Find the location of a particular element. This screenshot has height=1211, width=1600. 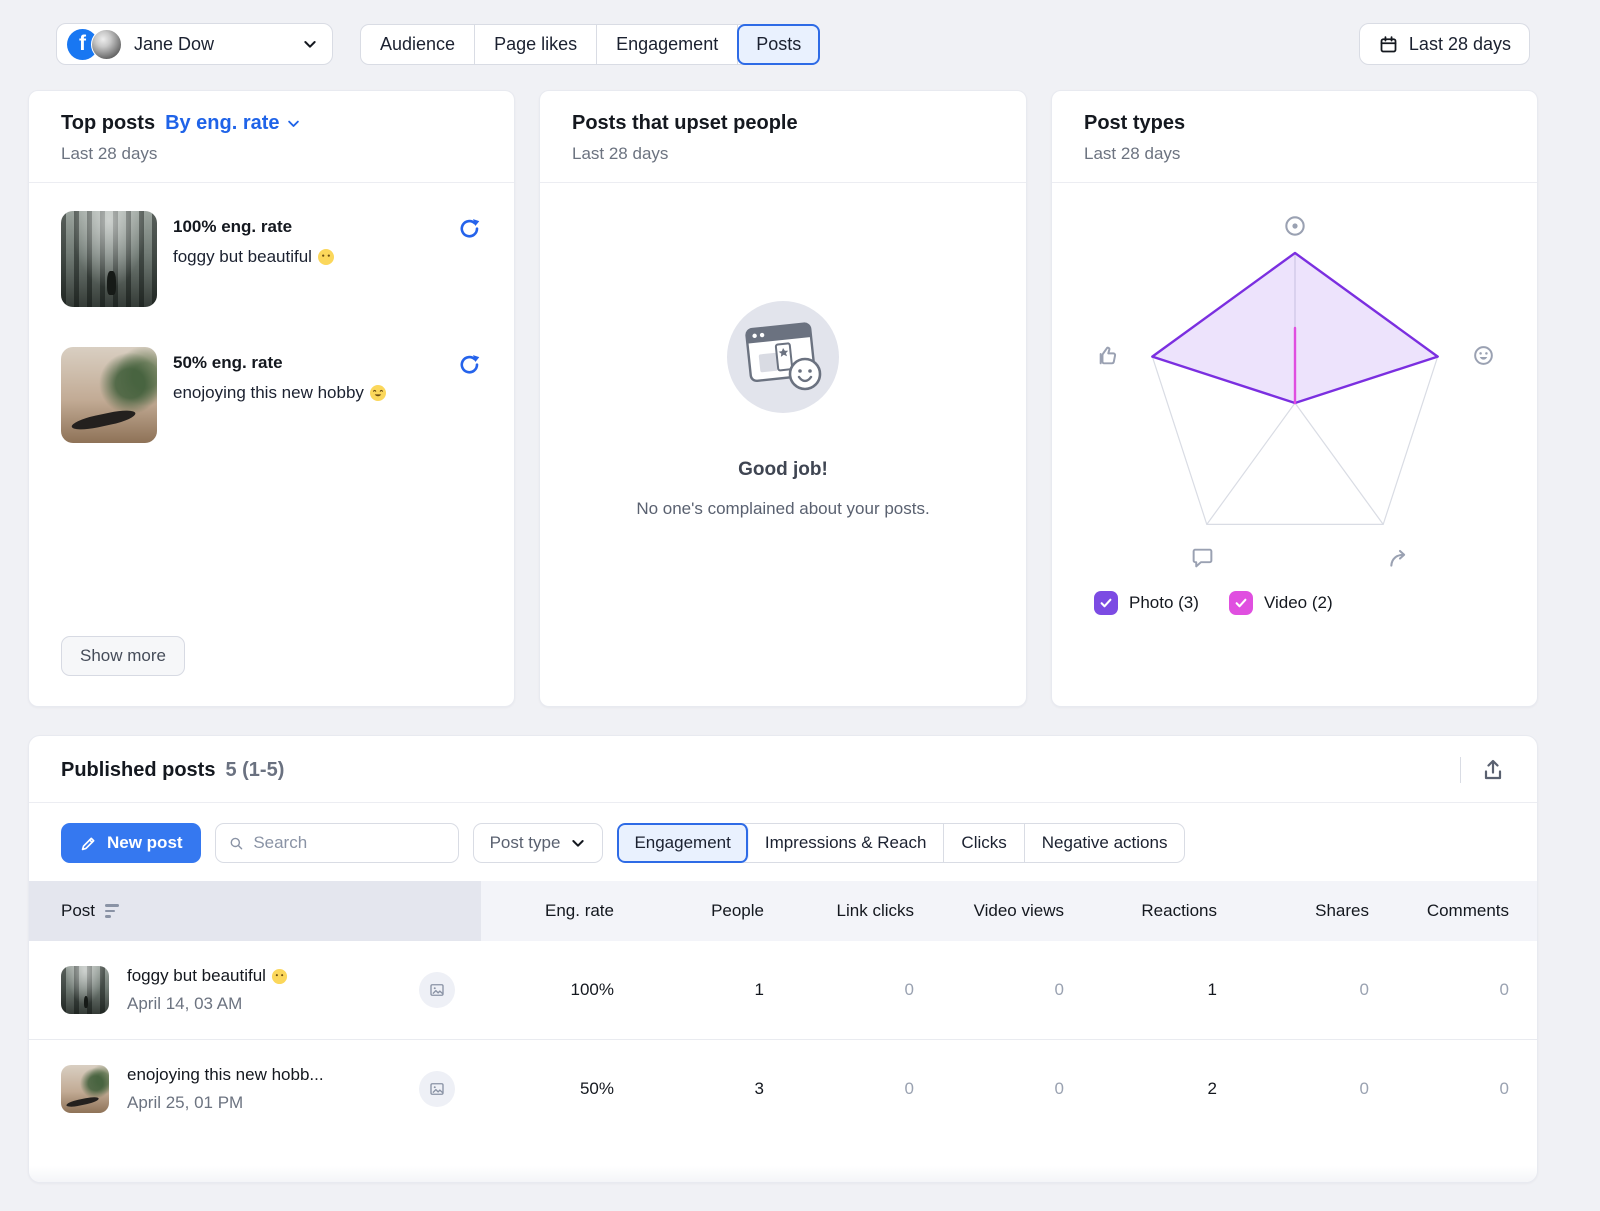

empty-state-message: No one's complained about your posts. is located at coordinates (783, 508).